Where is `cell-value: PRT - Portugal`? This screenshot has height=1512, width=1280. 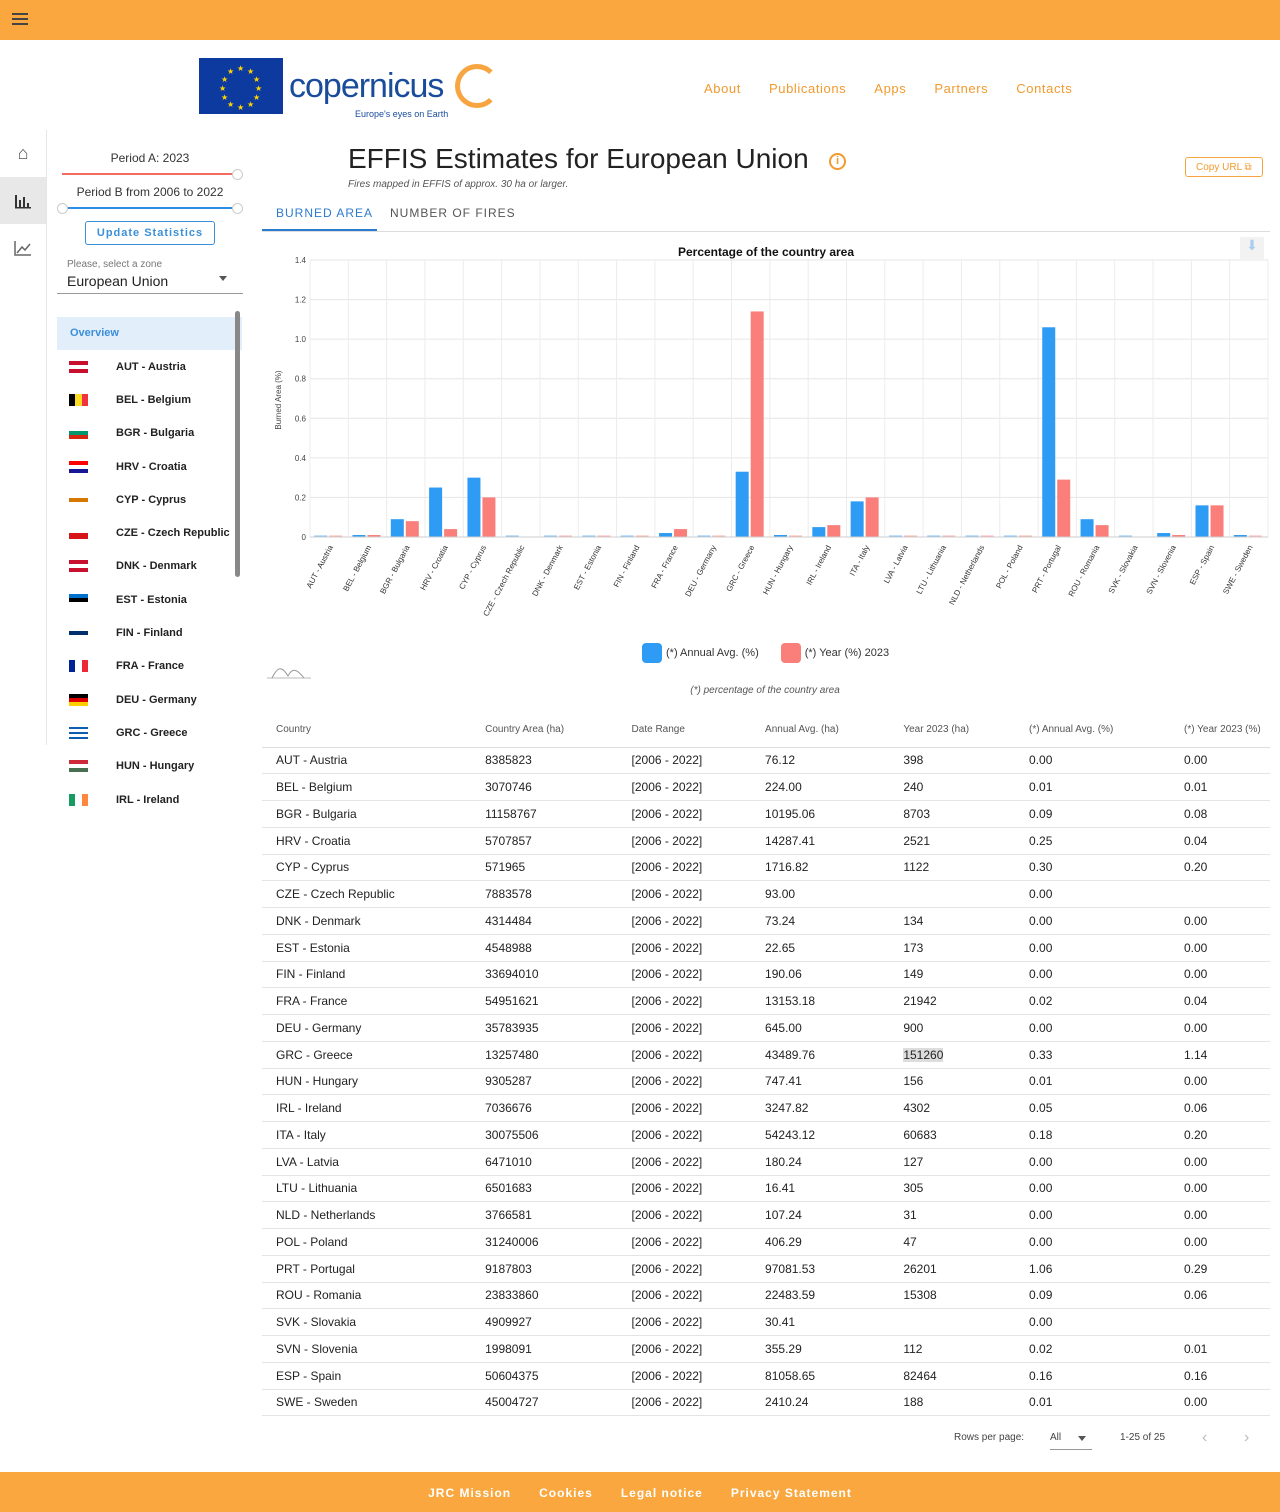
cell-value: PRT - Portugal is located at coordinates (315, 1268).